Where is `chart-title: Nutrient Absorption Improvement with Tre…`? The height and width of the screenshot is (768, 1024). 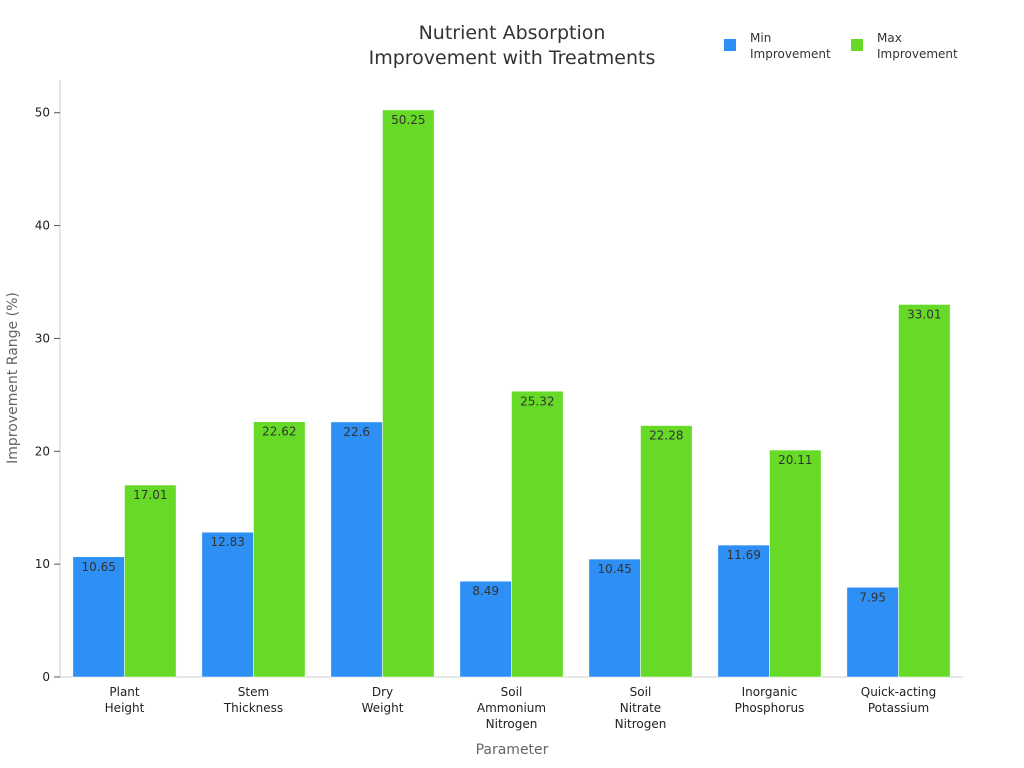 chart-title: Nutrient Absorption Improvement with Tre… is located at coordinates (512, 45).